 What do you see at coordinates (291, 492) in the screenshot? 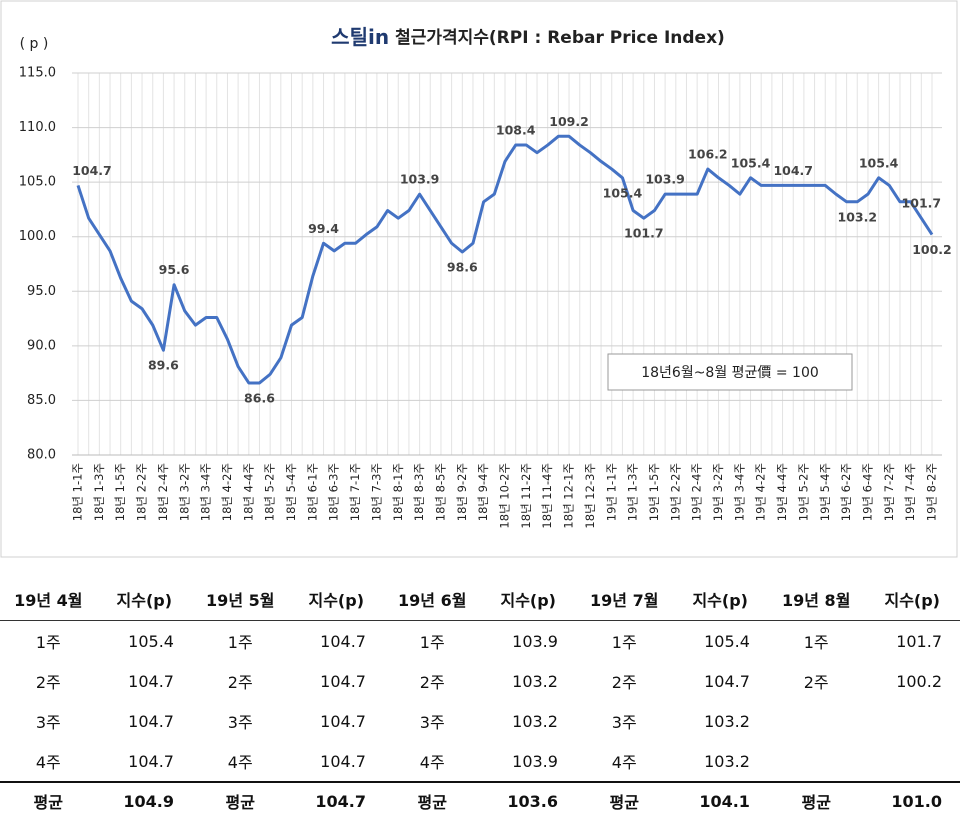
I see `x-tick-label: 18년 5-4주` at bounding box center [291, 492].